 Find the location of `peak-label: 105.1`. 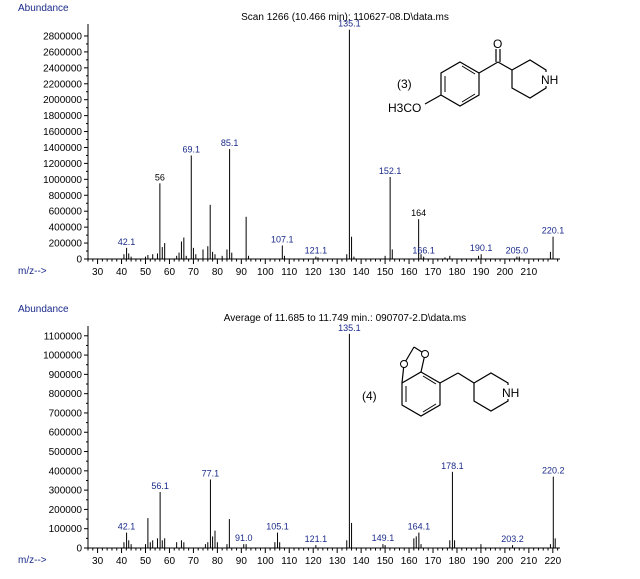

peak-label: 105.1 is located at coordinates (277, 527).